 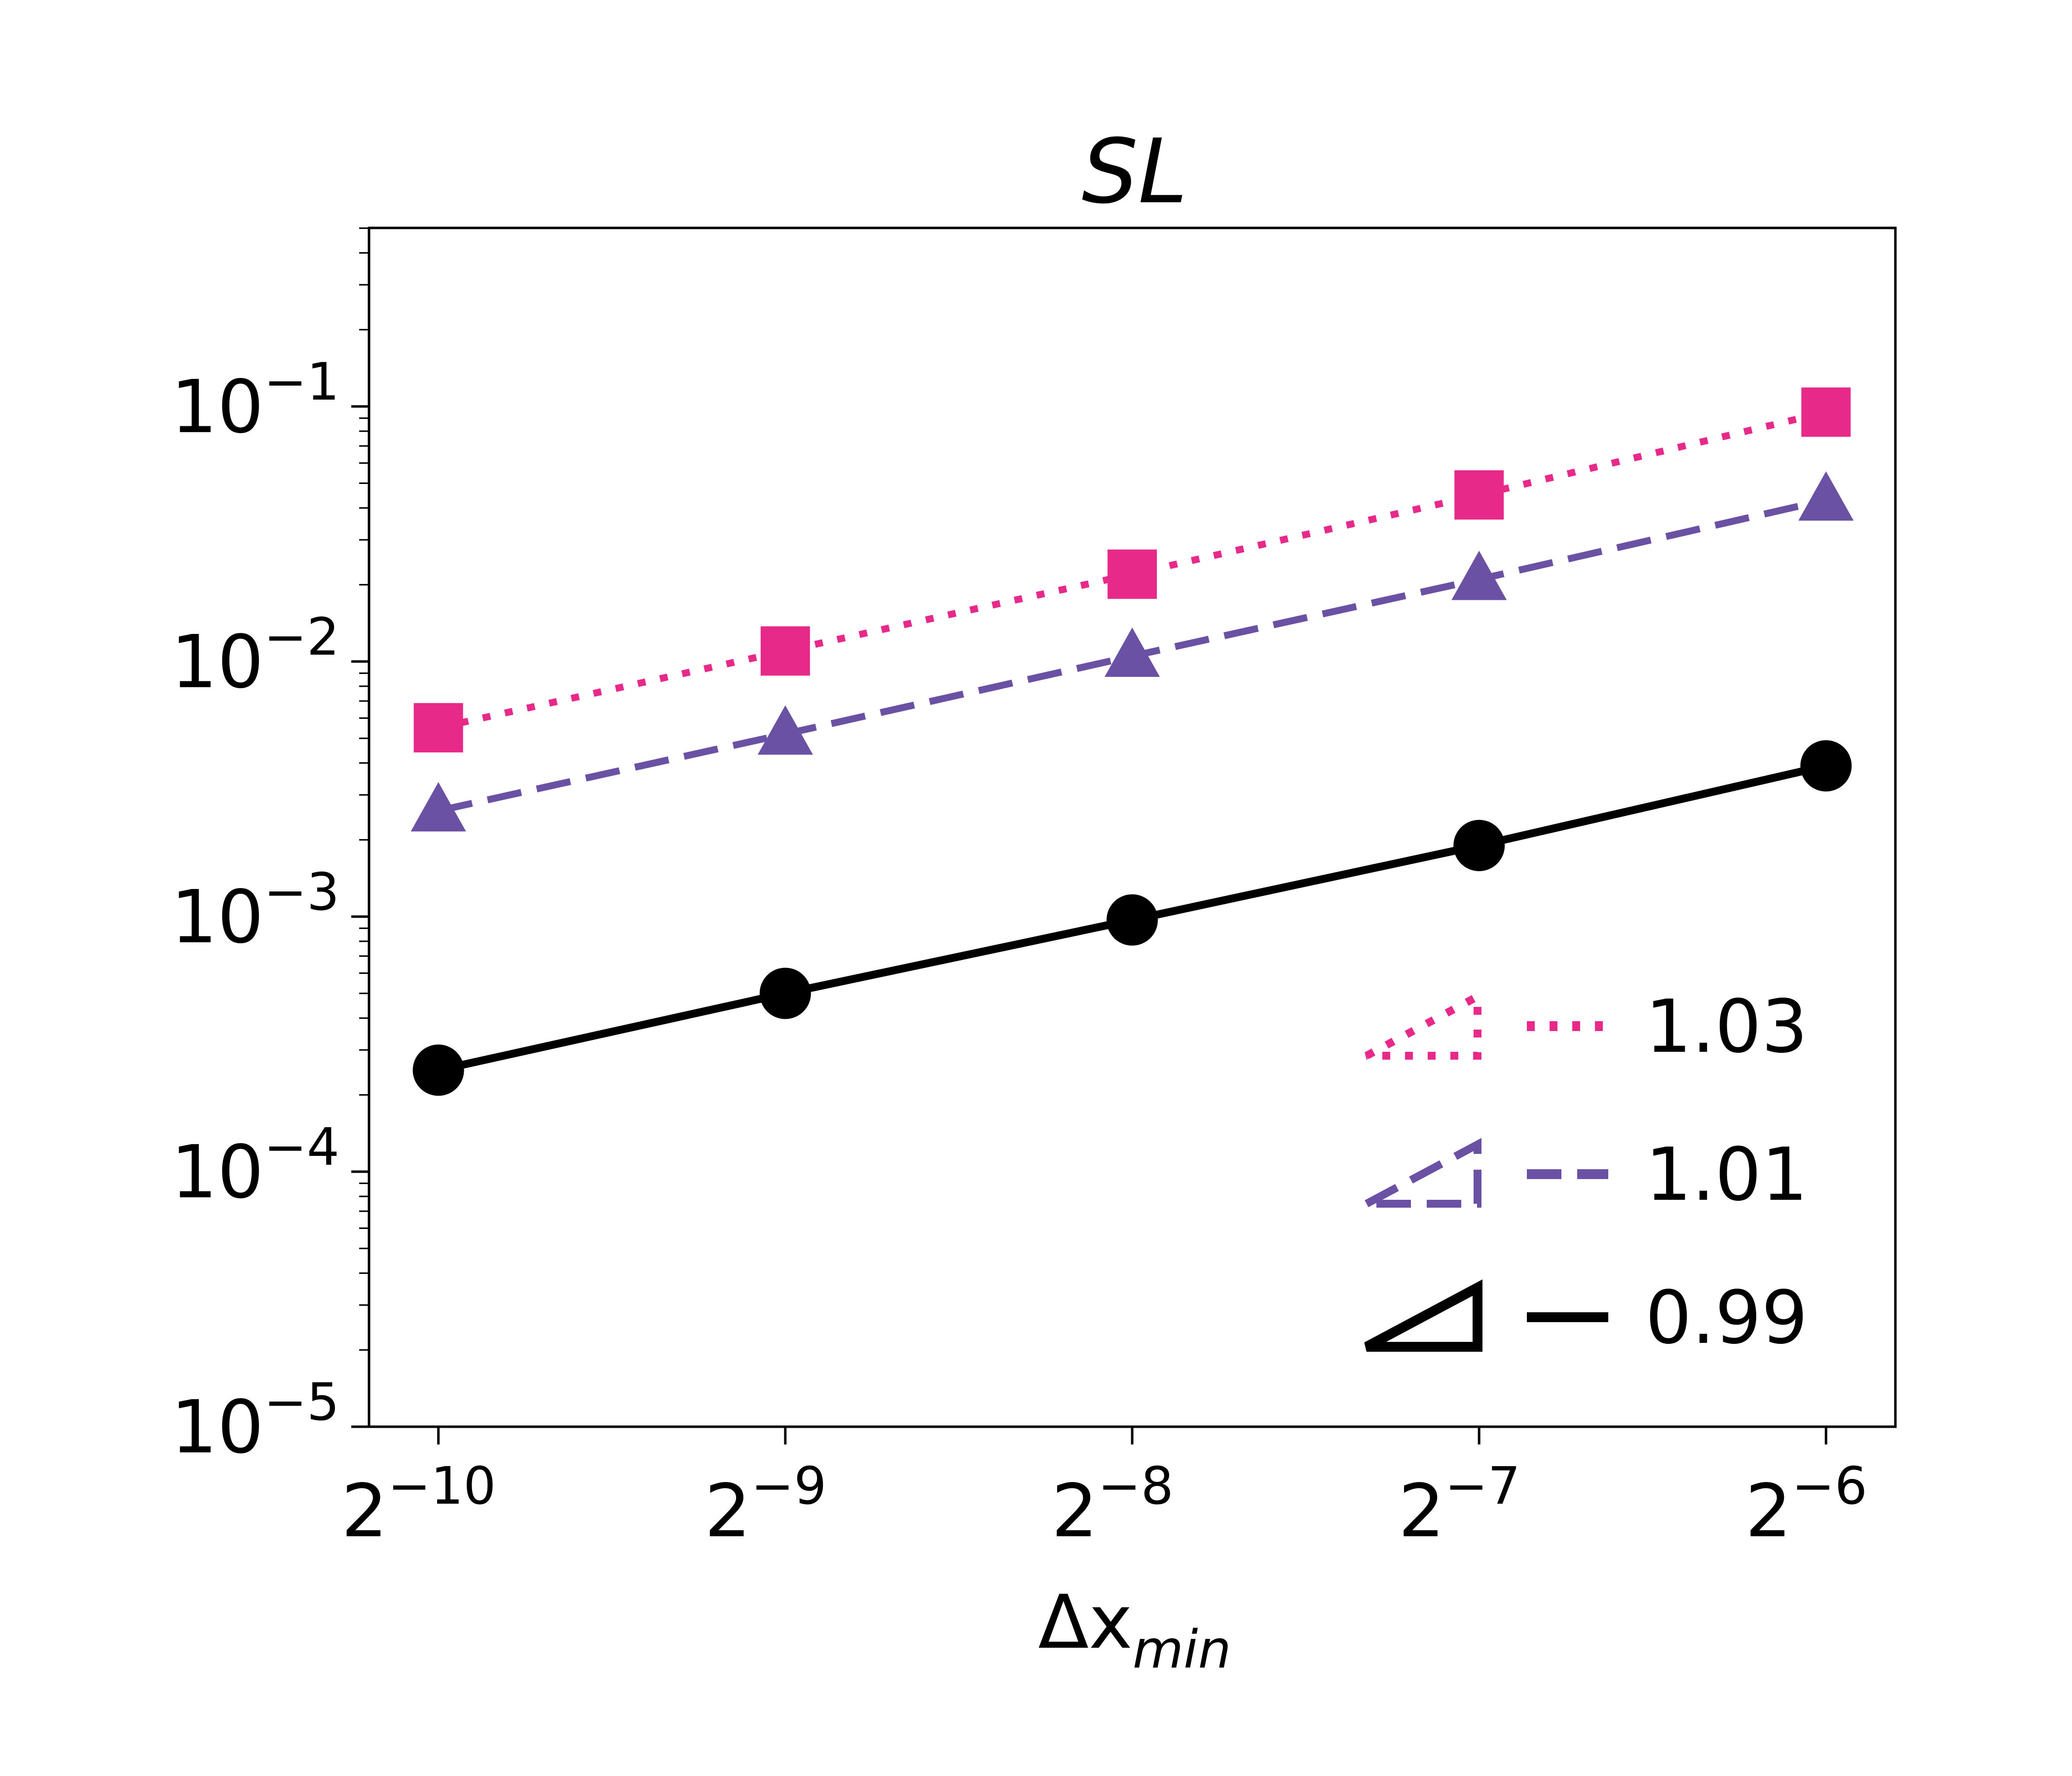 I want to click on x-axis: 2−10 2−9 2−8 2−7 2−6, so click(x=1104, y=1491).